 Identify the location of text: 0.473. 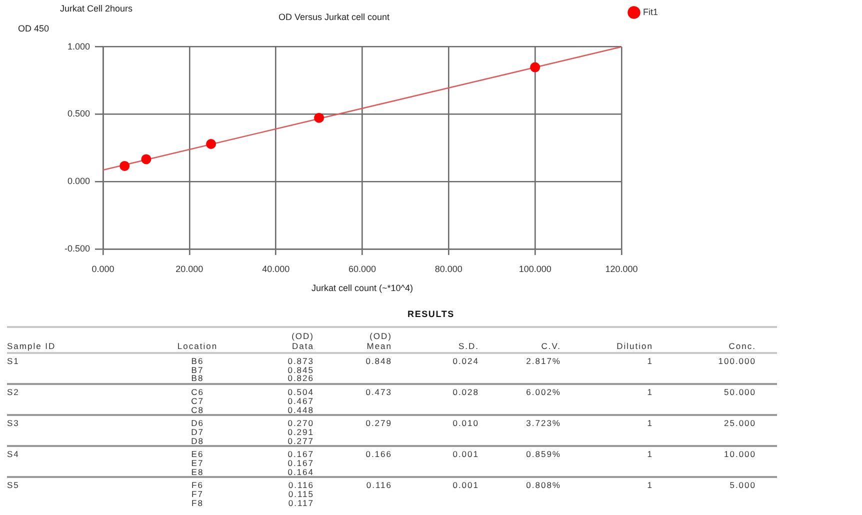
(379, 392).